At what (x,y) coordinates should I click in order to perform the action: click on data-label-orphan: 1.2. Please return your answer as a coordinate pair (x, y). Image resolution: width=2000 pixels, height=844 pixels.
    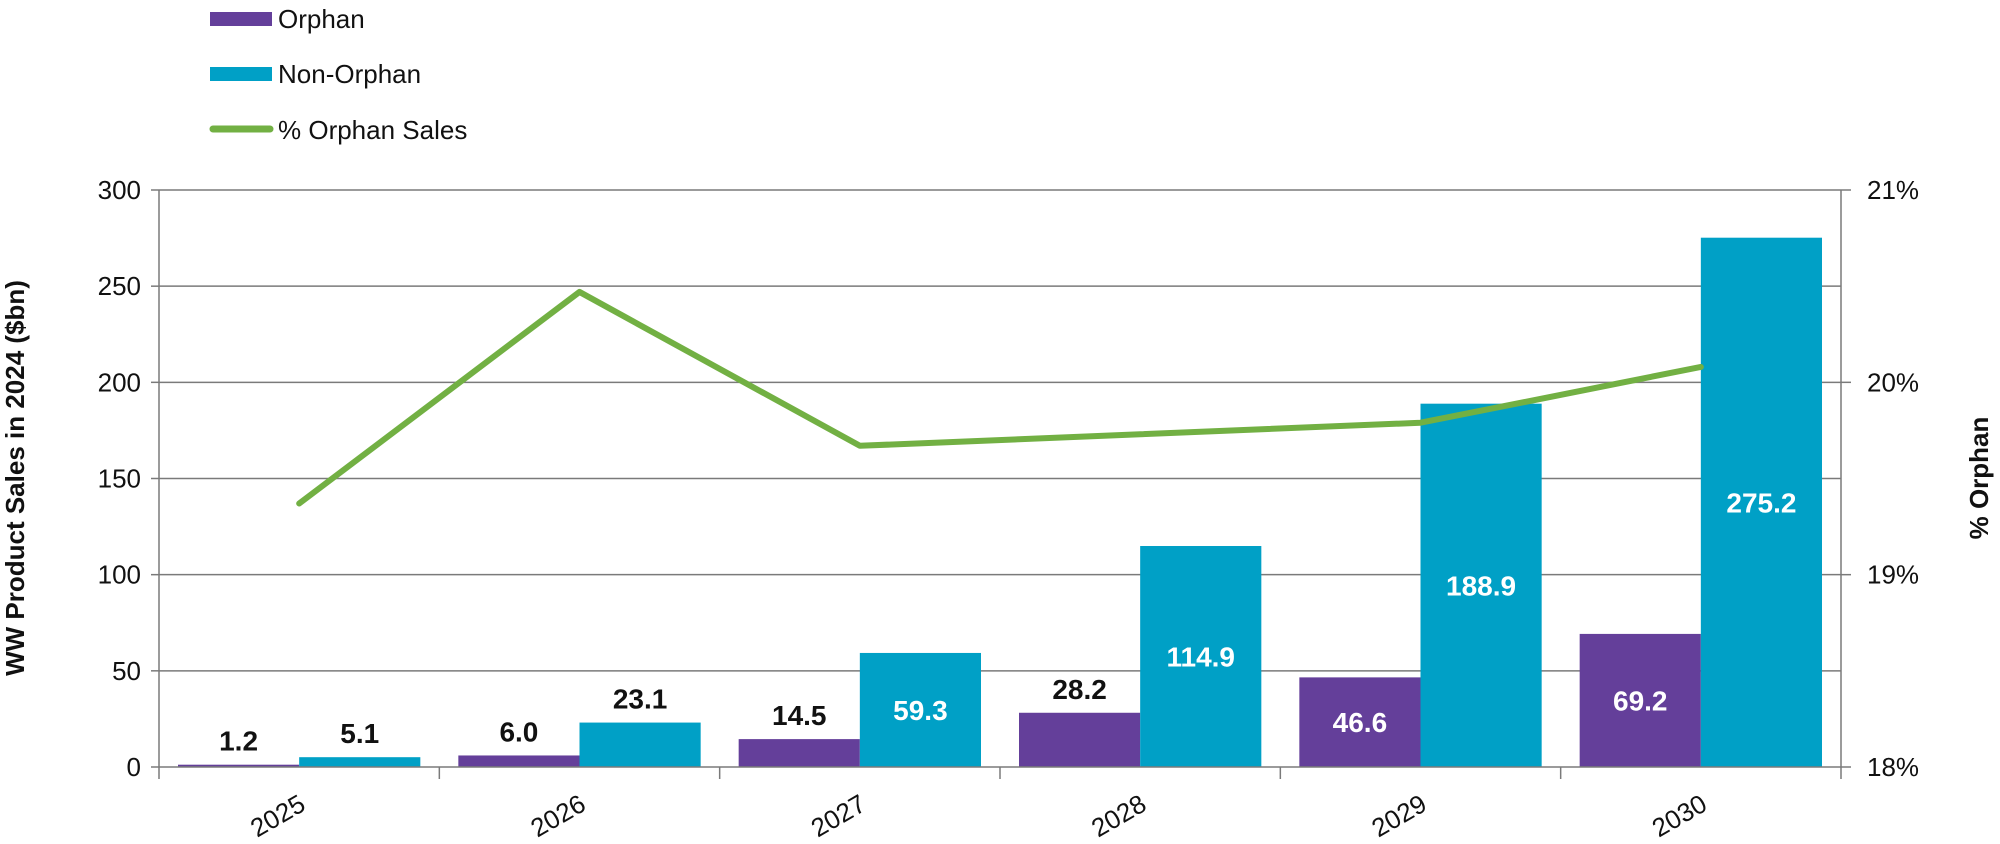
    Looking at the image, I should click on (238, 741).